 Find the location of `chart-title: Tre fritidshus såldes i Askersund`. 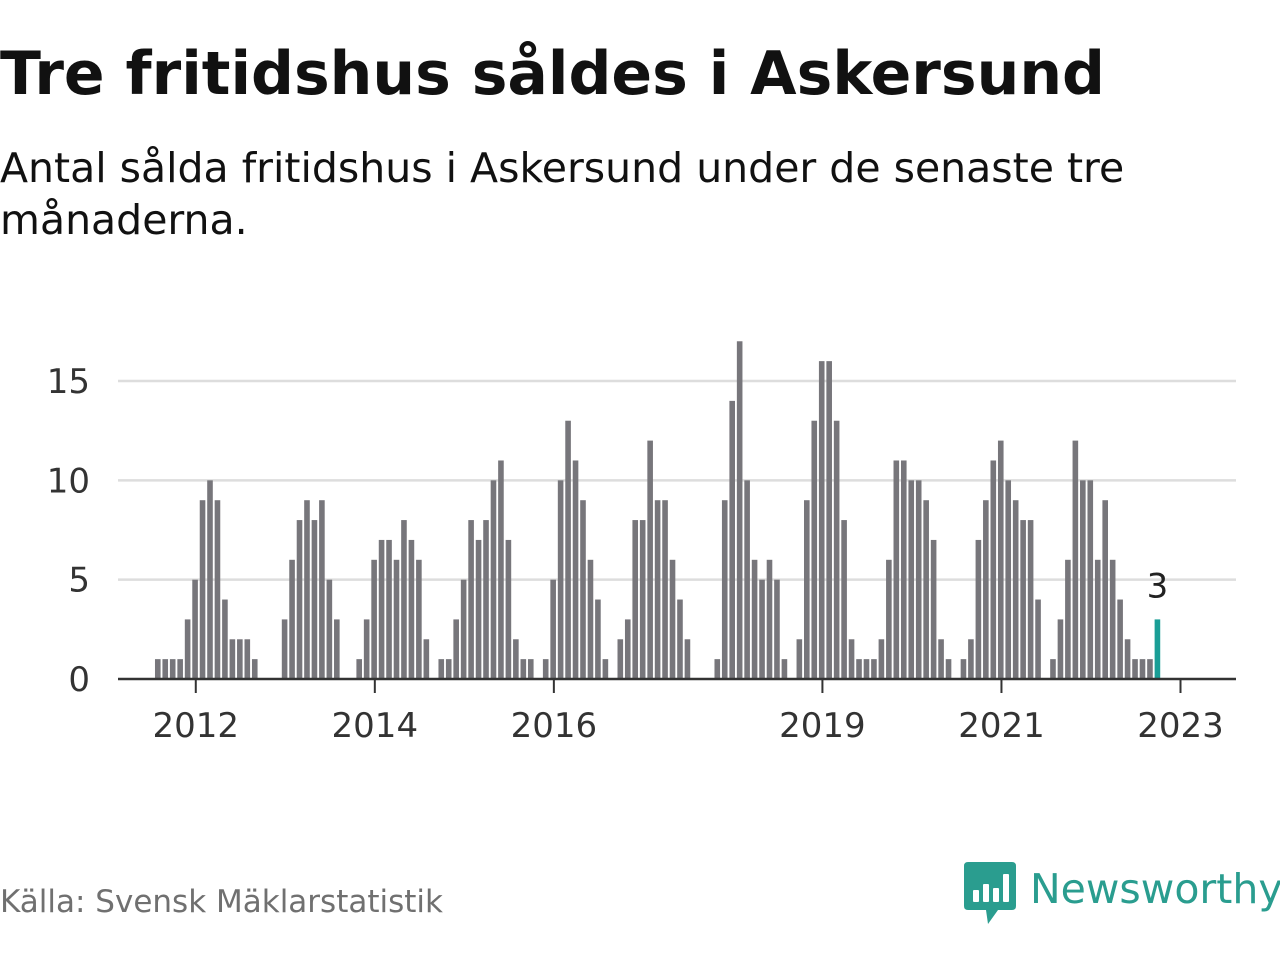

chart-title: Tre fritidshus såldes i Askersund is located at coordinates (552, 74).